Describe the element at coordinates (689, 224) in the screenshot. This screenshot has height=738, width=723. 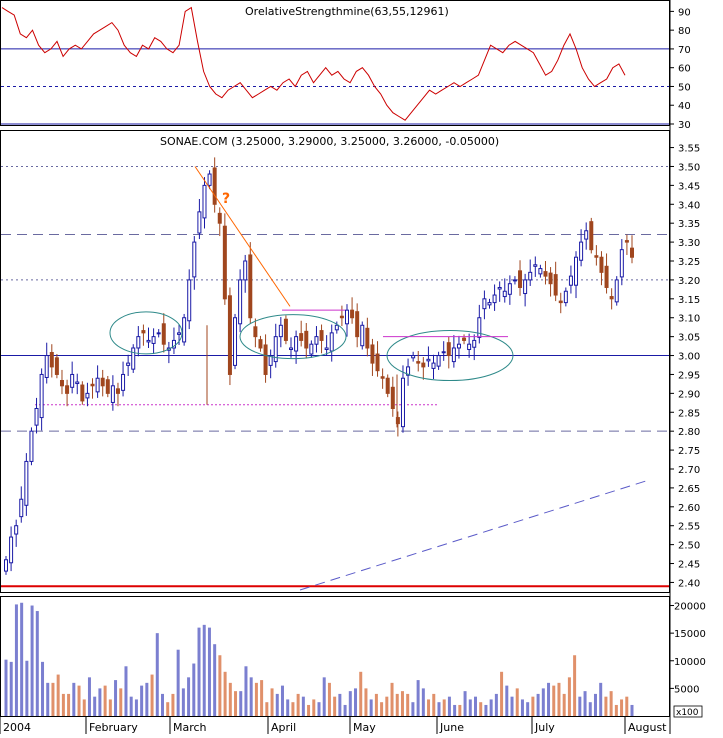
I see `price-tick-label: 3.35` at that location.